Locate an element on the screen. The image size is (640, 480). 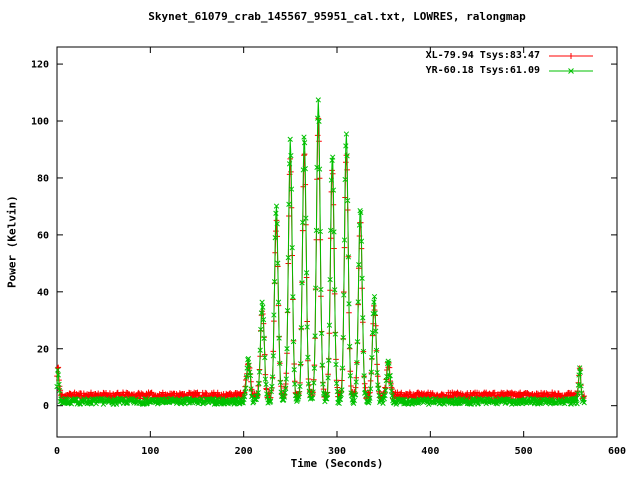
legend-label-yr: YR-60.18 Tsys:61.09 is located at coordinates (482, 70).